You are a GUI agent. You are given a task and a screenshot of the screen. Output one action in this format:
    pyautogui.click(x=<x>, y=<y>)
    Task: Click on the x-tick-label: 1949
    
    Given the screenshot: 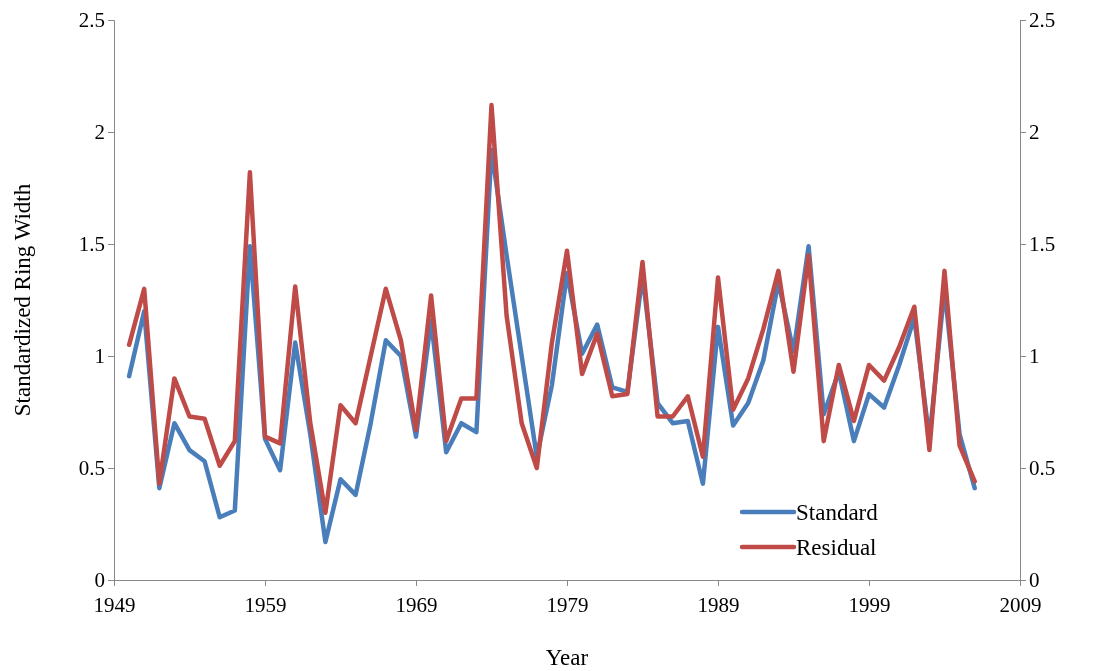 What is the action you would take?
    pyautogui.click(x=114, y=605)
    